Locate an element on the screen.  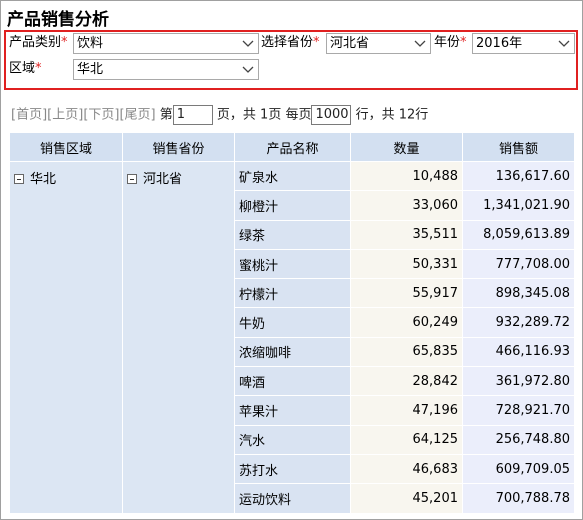
filter-panel: 产品类别* 饮料 选择省份* 河北省 年份* 2016年 区域* 华北 is located at coordinates (291, 60).